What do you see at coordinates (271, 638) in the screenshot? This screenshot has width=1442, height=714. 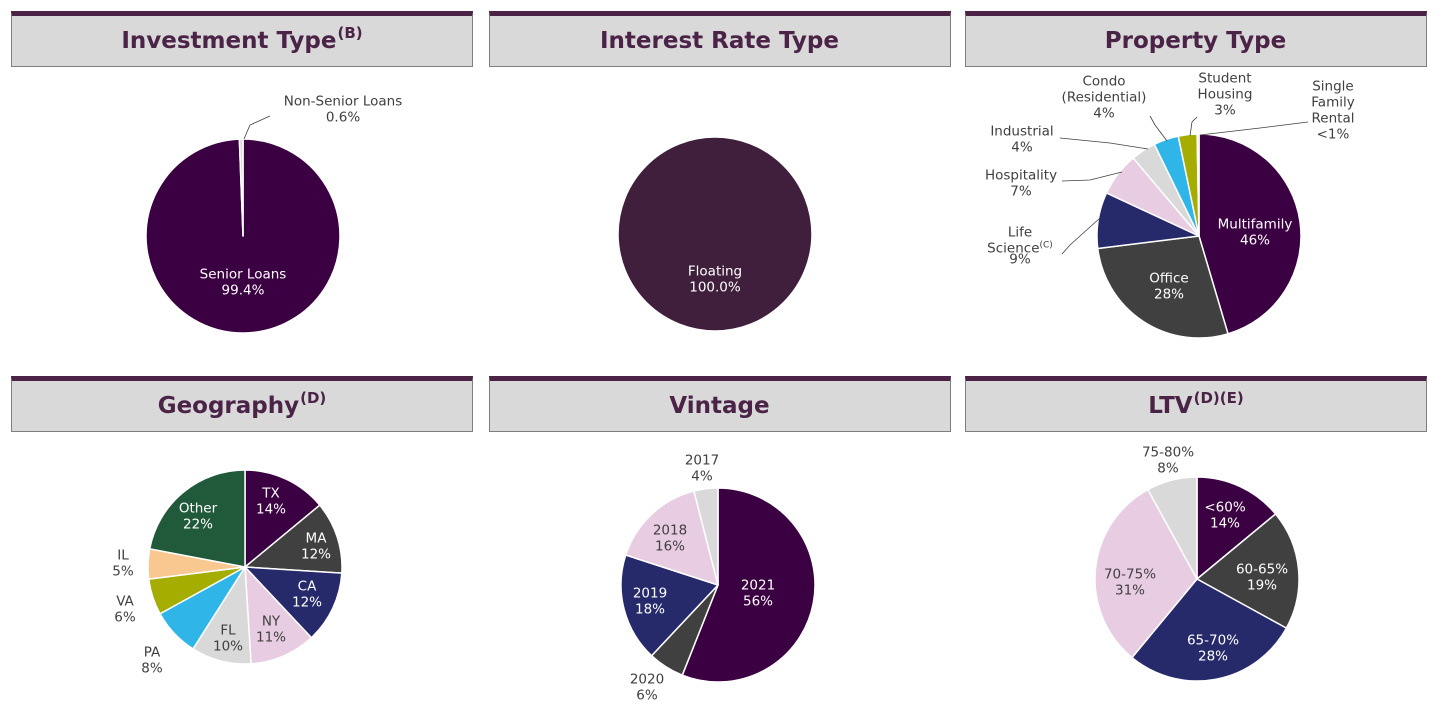 I see `slice-value: 11%` at bounding box center [271, 638].